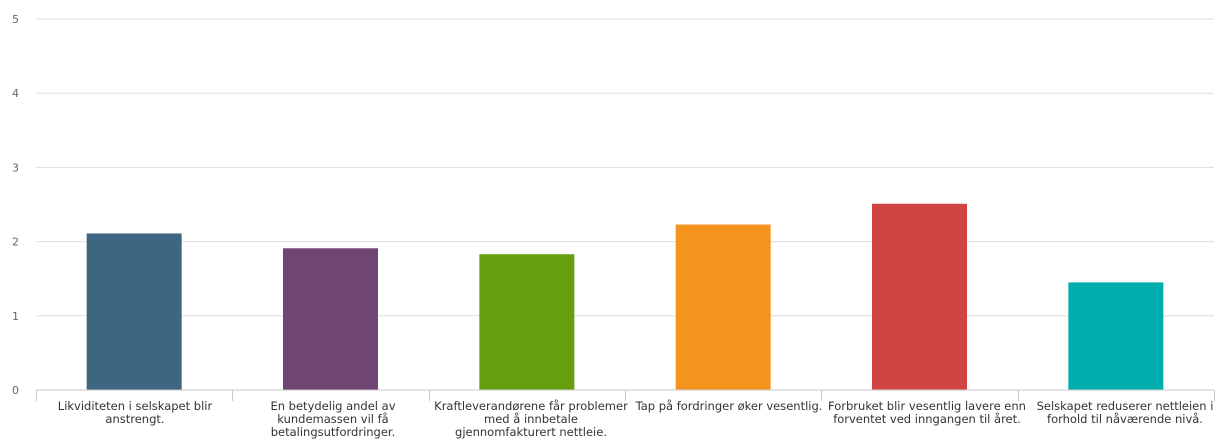 The image size is (1216, 444). Describe the element at coordinates (15, 93) in the screenshot. I see `y-tick-label: 4` at that location.